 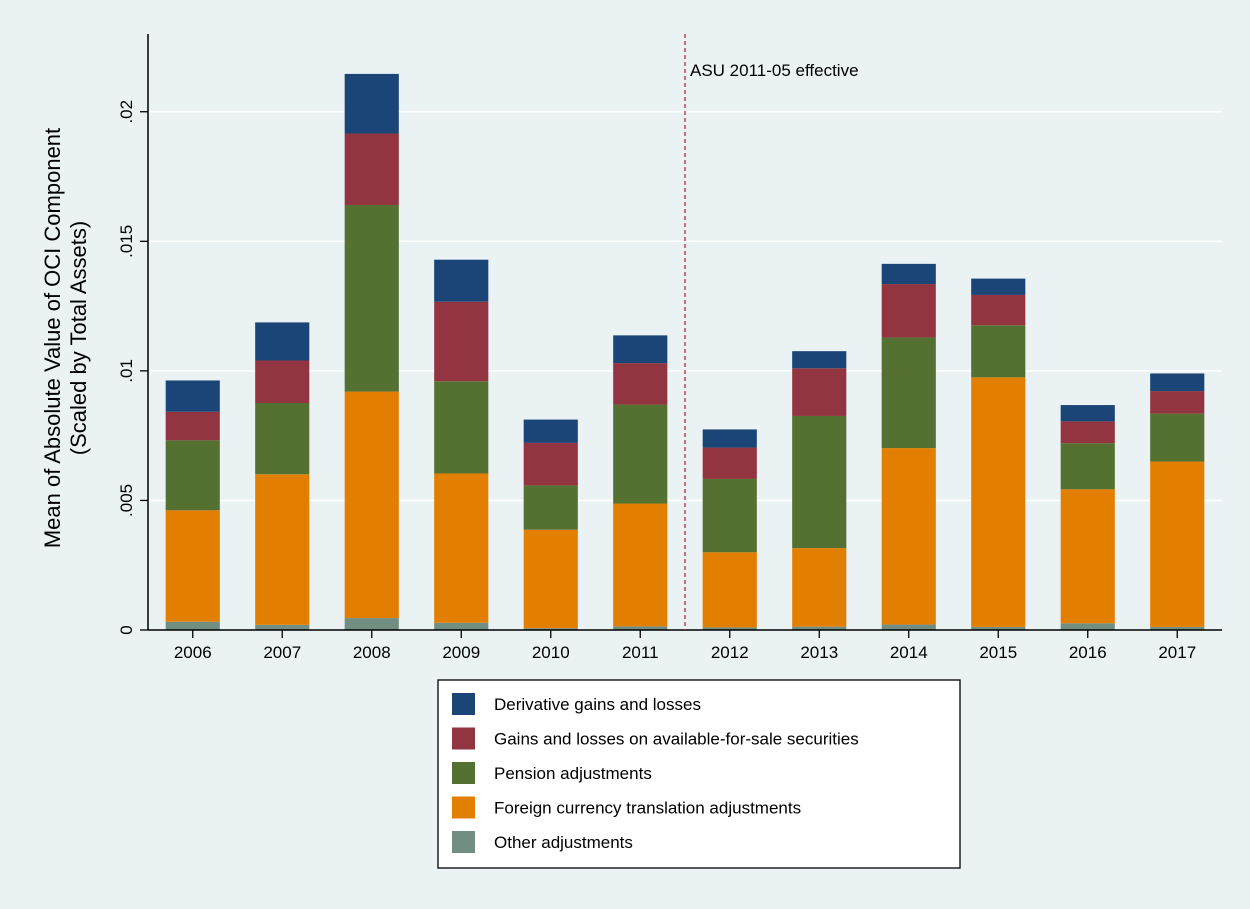 I want to click on x-tick-label: 2007, so click(x=282, y=652).